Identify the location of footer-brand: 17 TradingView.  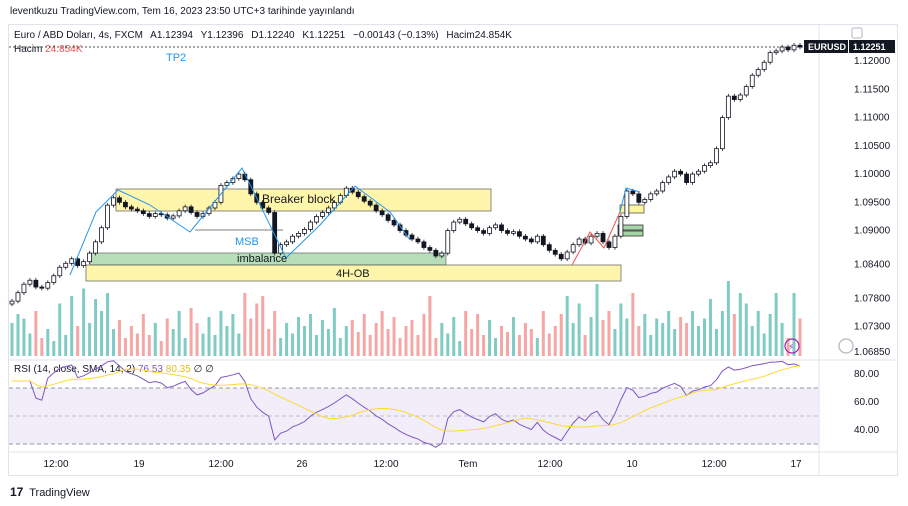
(50, 492).